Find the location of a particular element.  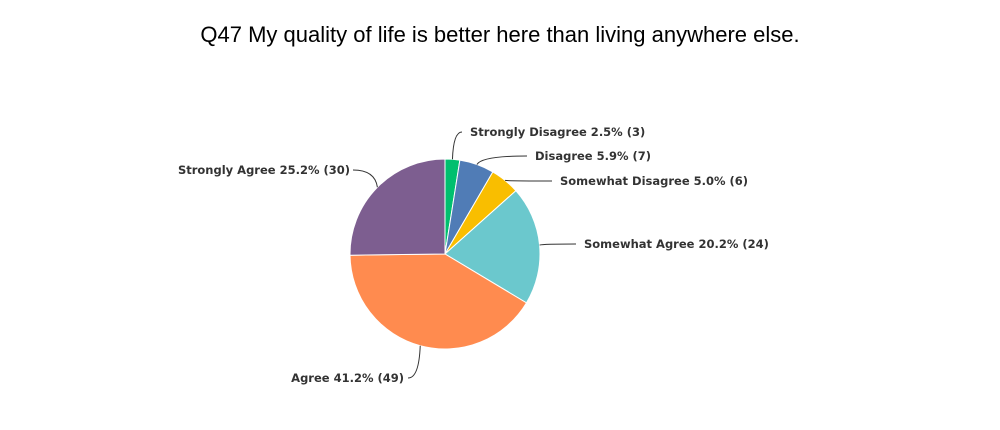

slice-label: Somewhat Agree 20.2% (24) is located at coordinates (676, 244).